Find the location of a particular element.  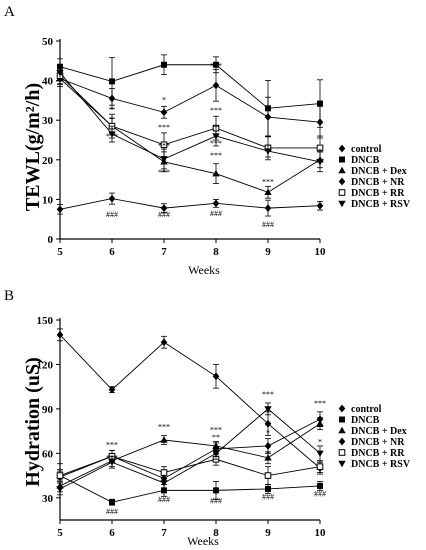

panel-b-legend-item: DNCB + Dex is located at coordinates (372, 431).